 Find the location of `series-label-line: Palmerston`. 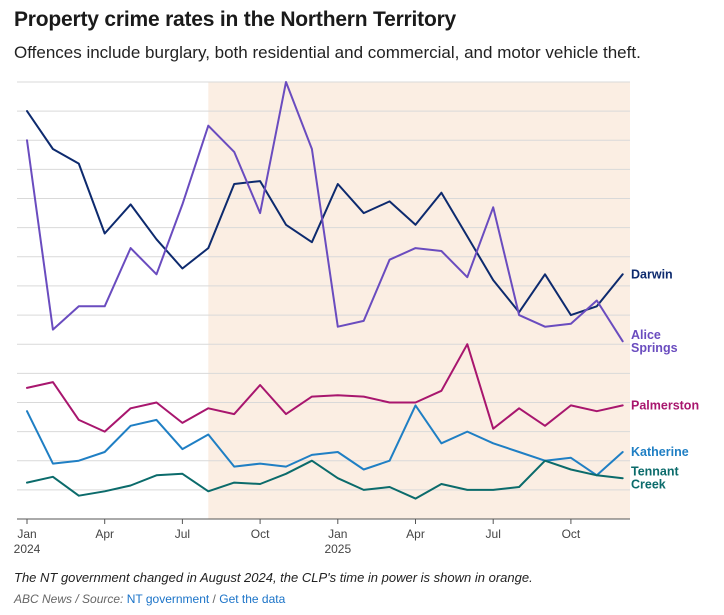

series-label-line: Palmerston is located at coordinates (665, 405).